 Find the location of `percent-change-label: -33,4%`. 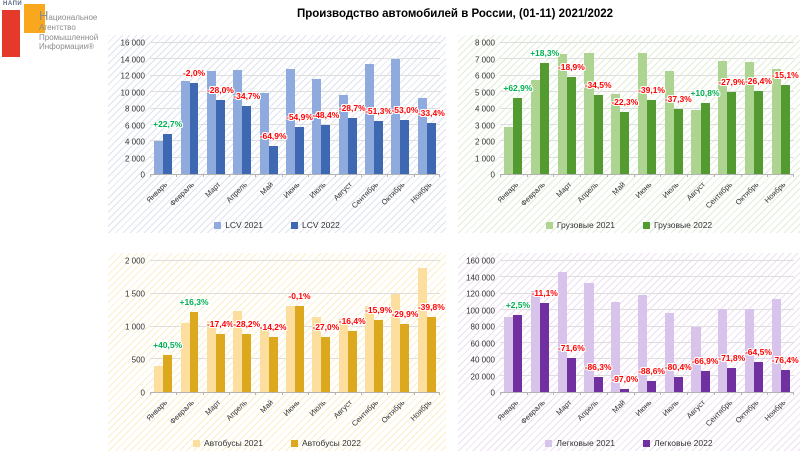

percent-change-label: -33,4% is located at coordinates (431, 113).